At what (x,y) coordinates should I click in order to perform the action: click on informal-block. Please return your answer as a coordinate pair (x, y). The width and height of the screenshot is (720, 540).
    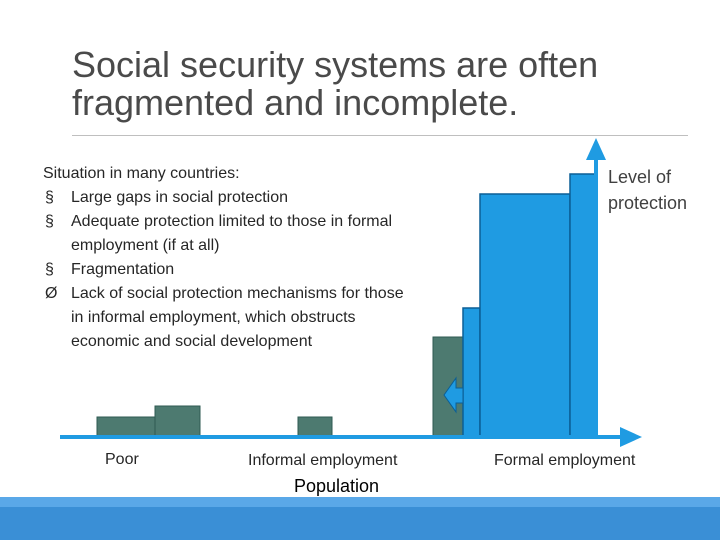
    Looking at the image, I should click on (315, 427).